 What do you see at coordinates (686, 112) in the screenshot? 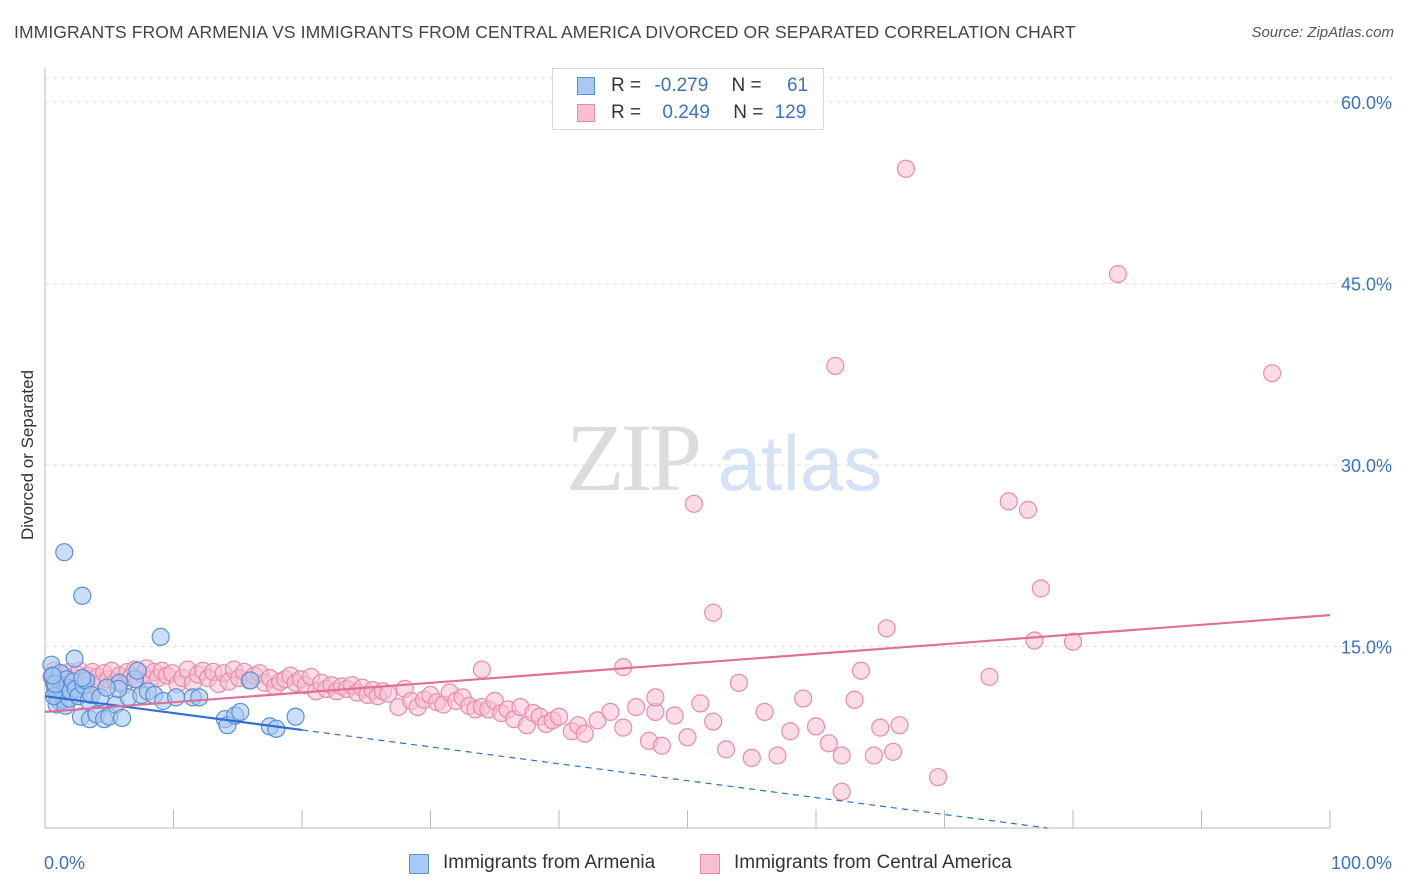
I see `legend-r-value: 0.249` at bounding box center [686, 112].